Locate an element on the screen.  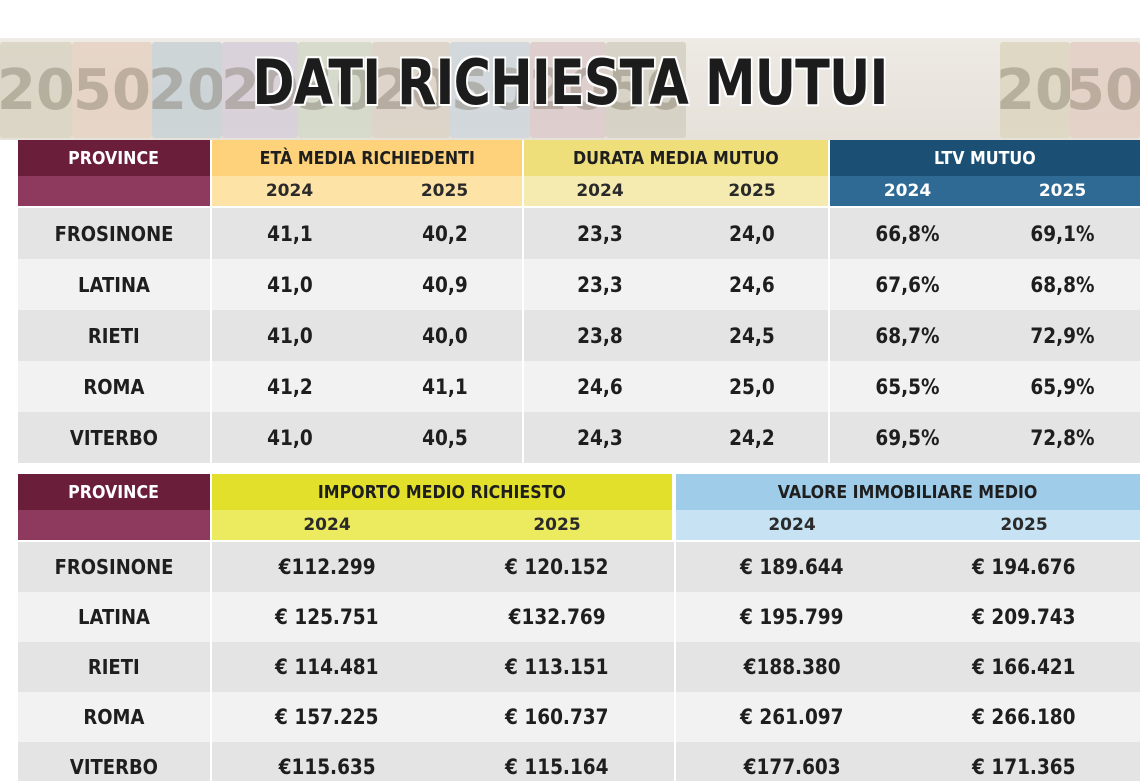
value-cell: € 266.180 is located at coordinates (1024, 717).